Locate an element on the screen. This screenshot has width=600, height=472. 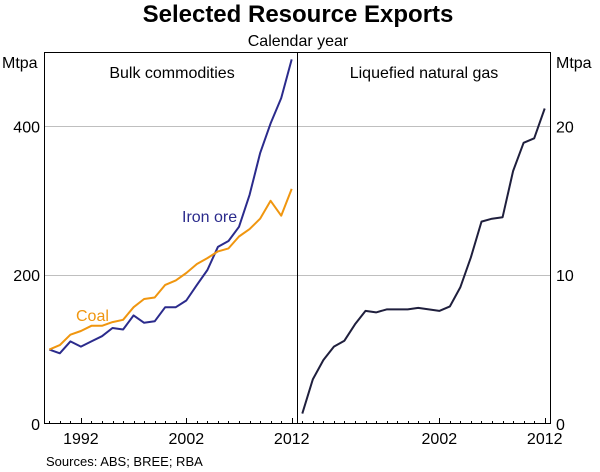
ytick-label-0-0: 0 is located at coordinates (35, 425).